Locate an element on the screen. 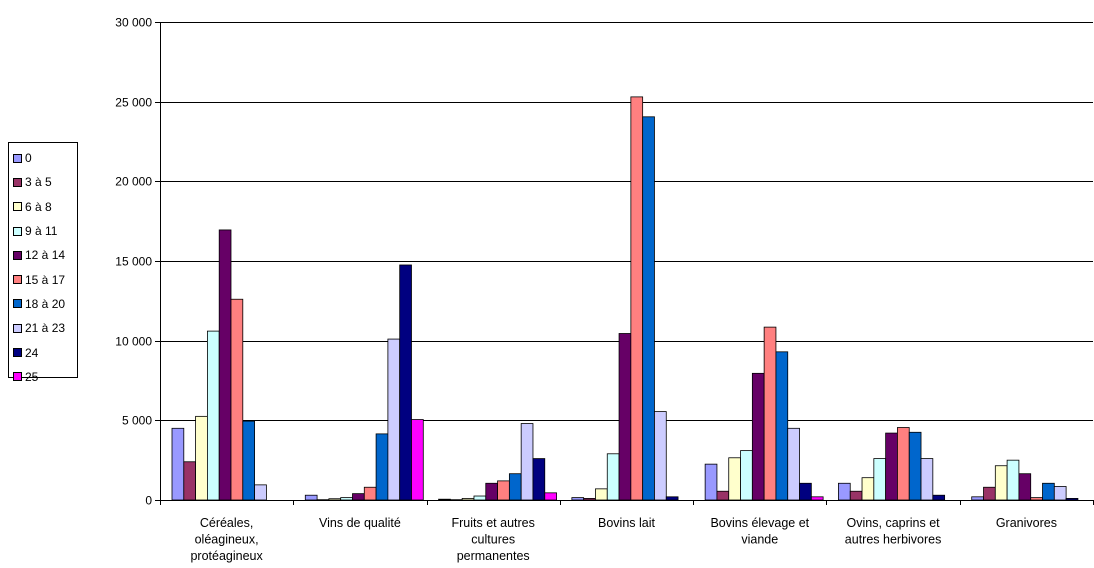 The image size is (1094, 568). legend-label: 6 à 8 is located at coordinates (38, 206).